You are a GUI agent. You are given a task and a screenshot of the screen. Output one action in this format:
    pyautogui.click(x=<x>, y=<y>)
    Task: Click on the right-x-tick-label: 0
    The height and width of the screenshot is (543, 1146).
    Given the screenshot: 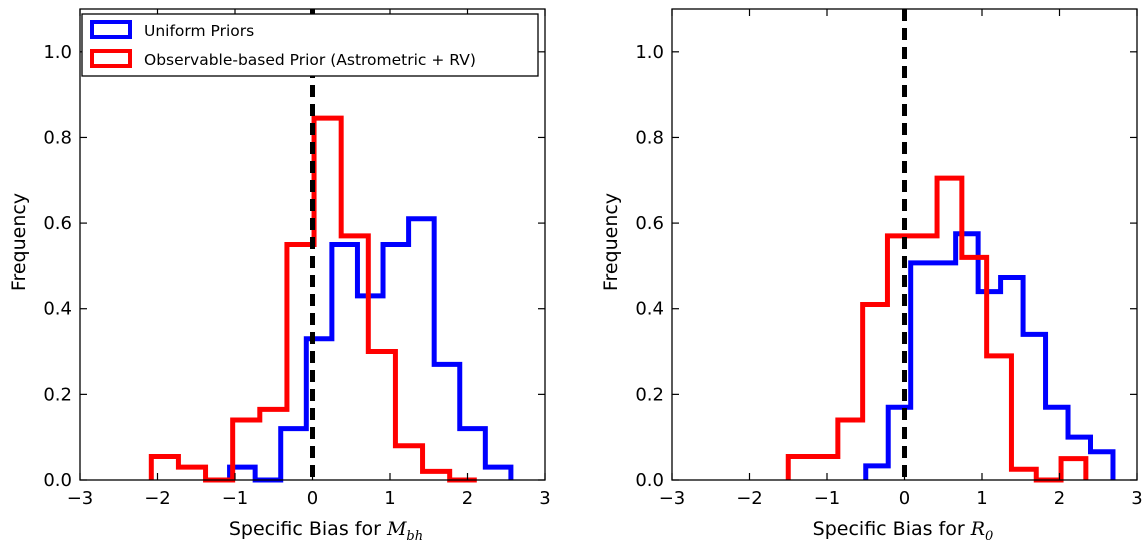 What is the action you would take?
    pyautogui.click(x=904, y=498)
    